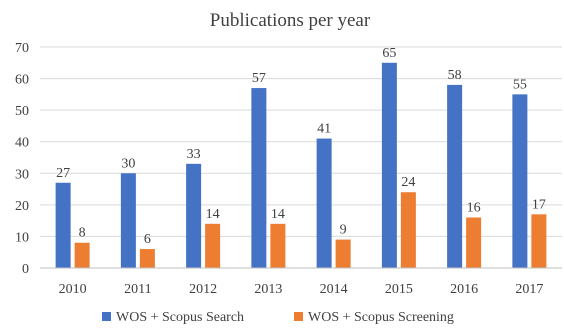 The image size is (564, 332). Describe the element at coordinates (259, 178) in the screenshot. I see `bar-search-2013` at that location.